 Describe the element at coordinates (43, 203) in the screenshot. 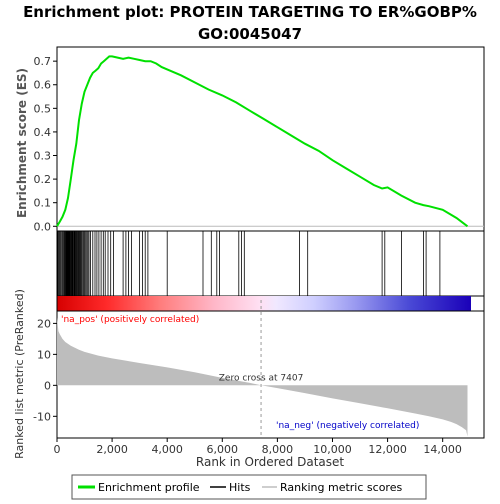

I see `es-y-tick-label: 0.1` at that location.